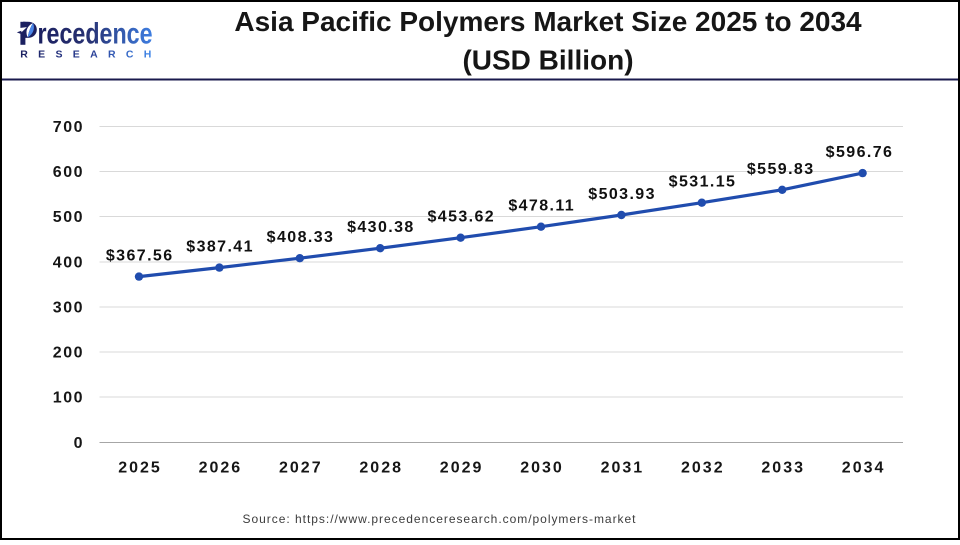 The width and height of the screenshot is (960, 545). Describe the element at coordinates (301, 237) in the screenshot. I see `svg-text: $408.33` at that location.